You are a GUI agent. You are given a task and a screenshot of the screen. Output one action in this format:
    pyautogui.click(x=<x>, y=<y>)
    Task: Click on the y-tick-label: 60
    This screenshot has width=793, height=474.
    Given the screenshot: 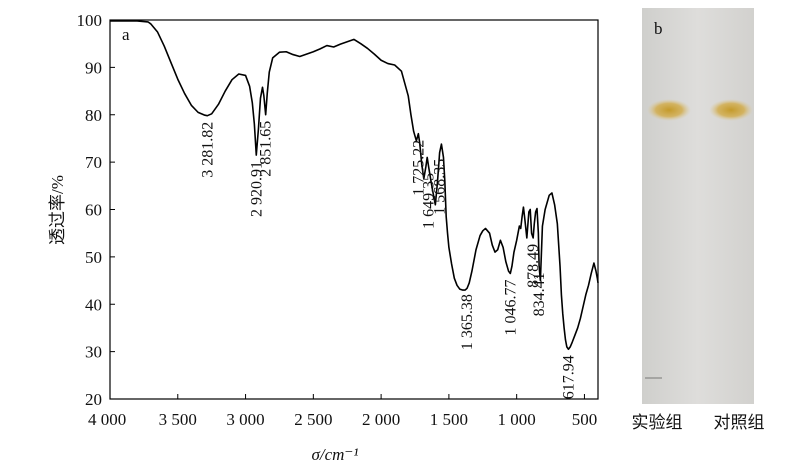 What is the action you would take?
    pyautogui.click(x=93, y=210)
    